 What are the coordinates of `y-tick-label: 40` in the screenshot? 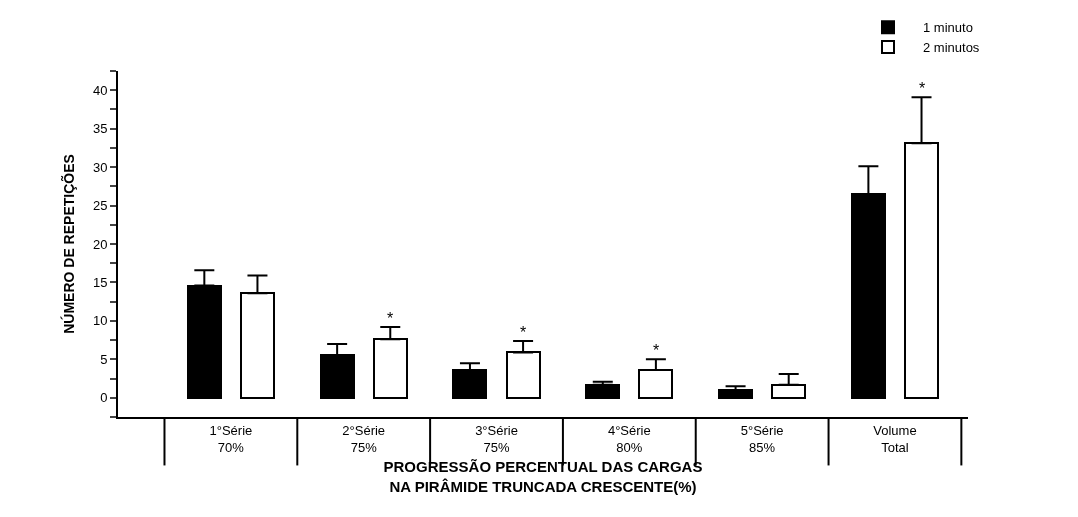 It's located at (100, 90).